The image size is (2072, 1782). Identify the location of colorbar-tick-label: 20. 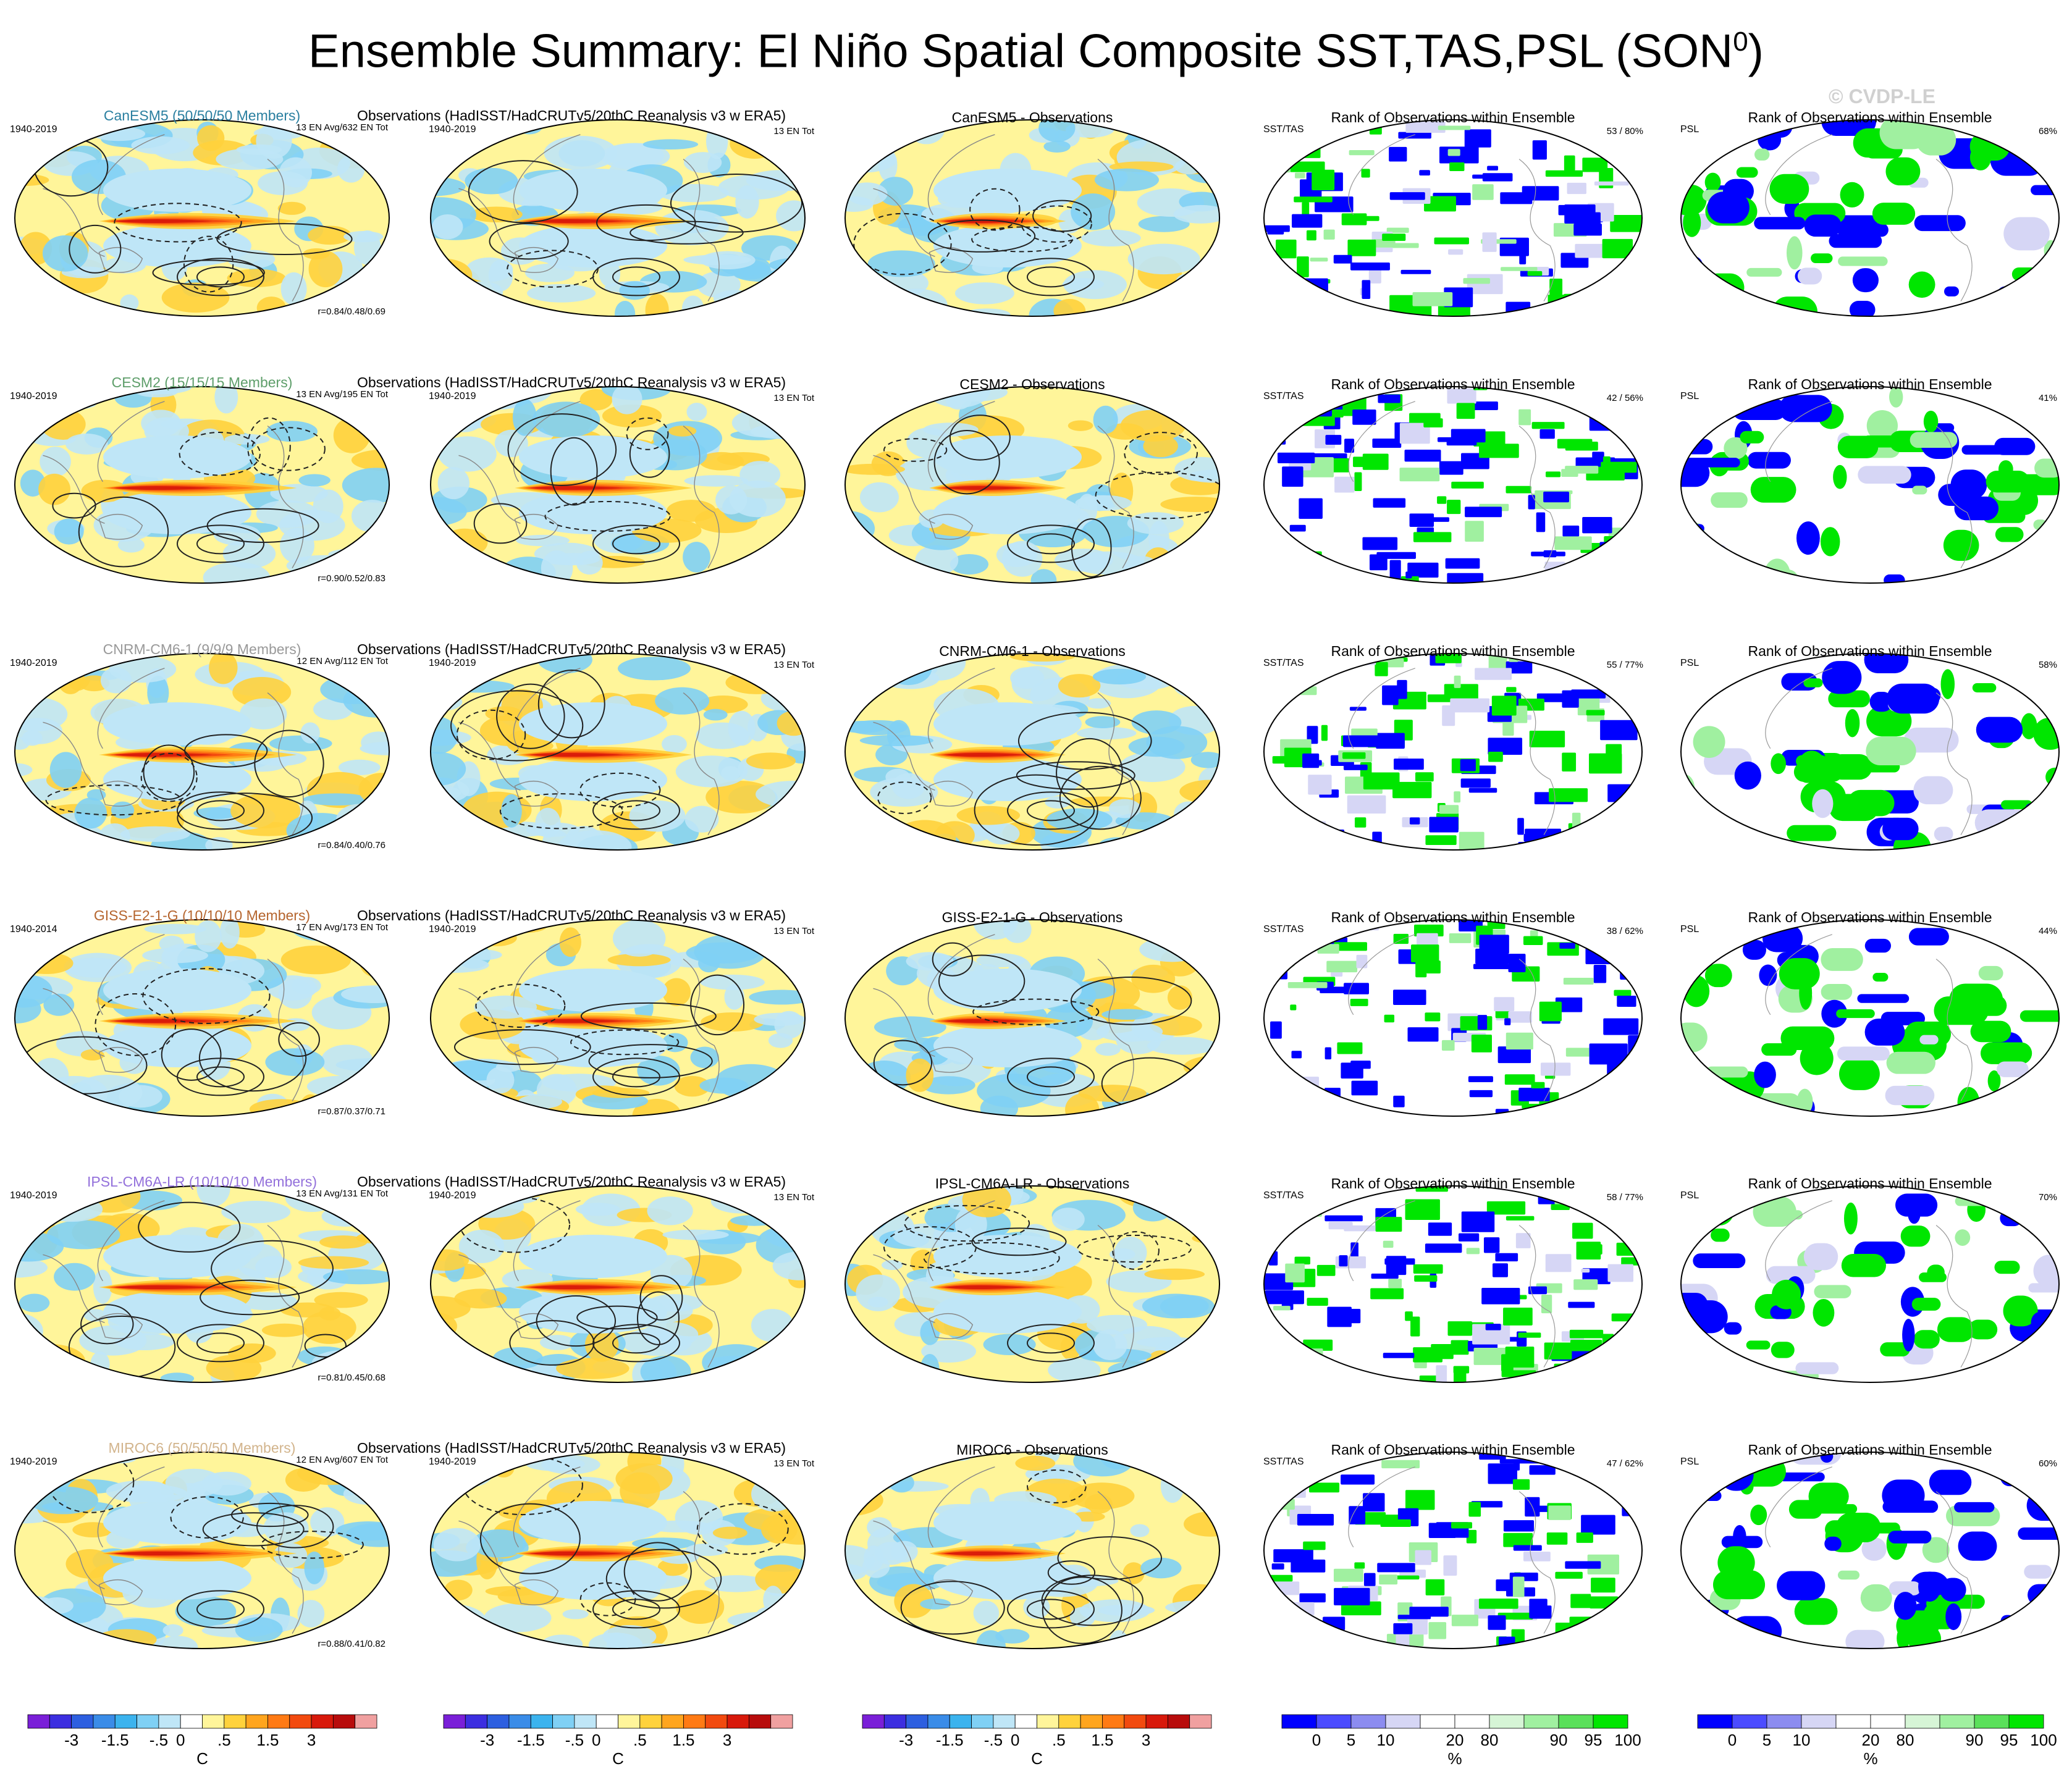
(1455, 1740).